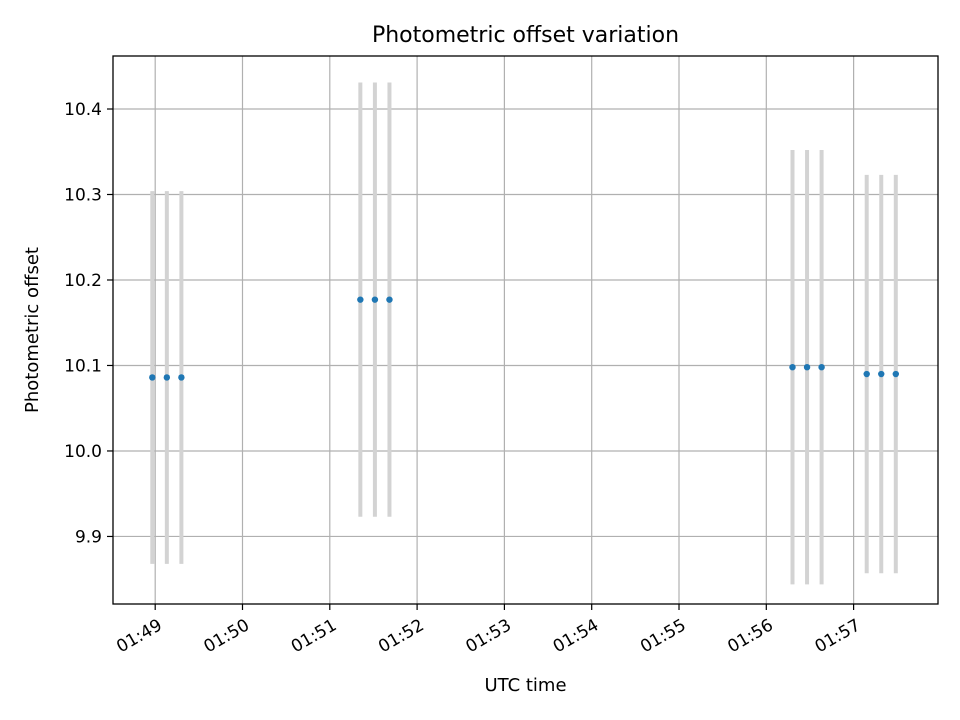 This screenshot has width=960, height=720. Describe the element at coordinates (525, 35) in the screenshot. I see `chart-title: Photometric offset variation` at that location.